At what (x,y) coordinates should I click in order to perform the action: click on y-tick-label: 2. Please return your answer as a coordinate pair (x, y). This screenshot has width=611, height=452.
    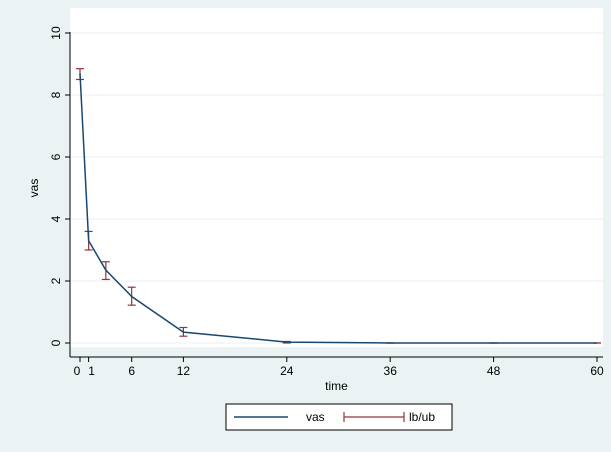
    Looking at the image, I should click on (56, 280).